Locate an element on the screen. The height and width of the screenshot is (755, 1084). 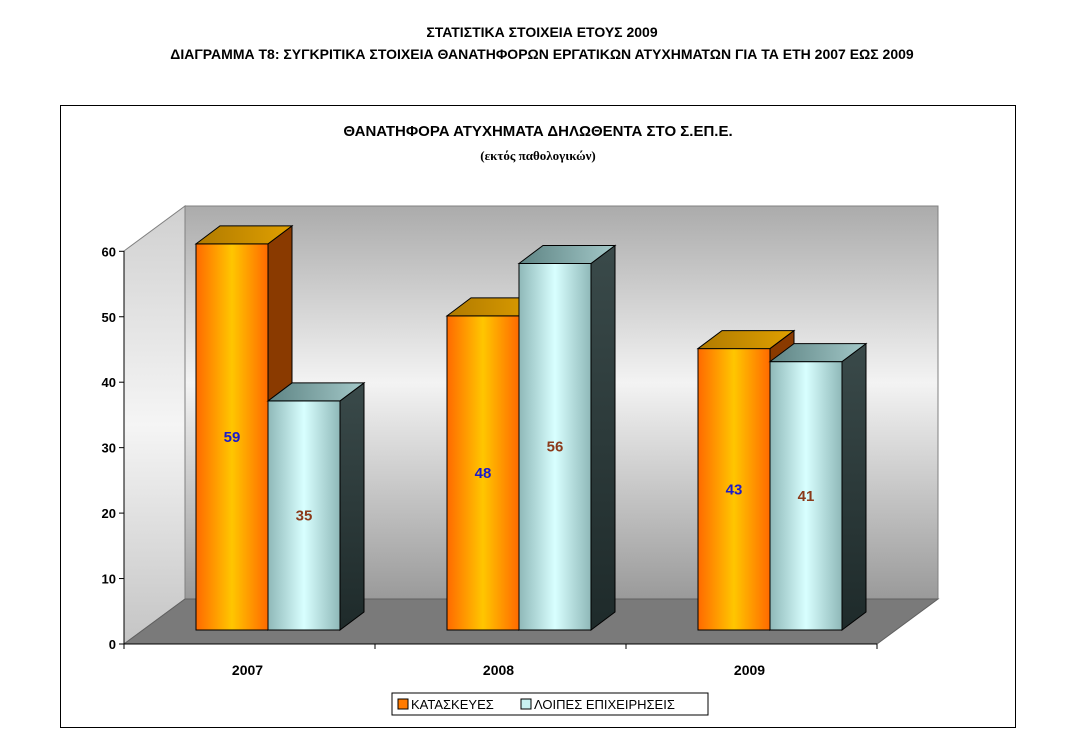
x-tick-label-2009: 2009 is located at coordinates (749, 670).